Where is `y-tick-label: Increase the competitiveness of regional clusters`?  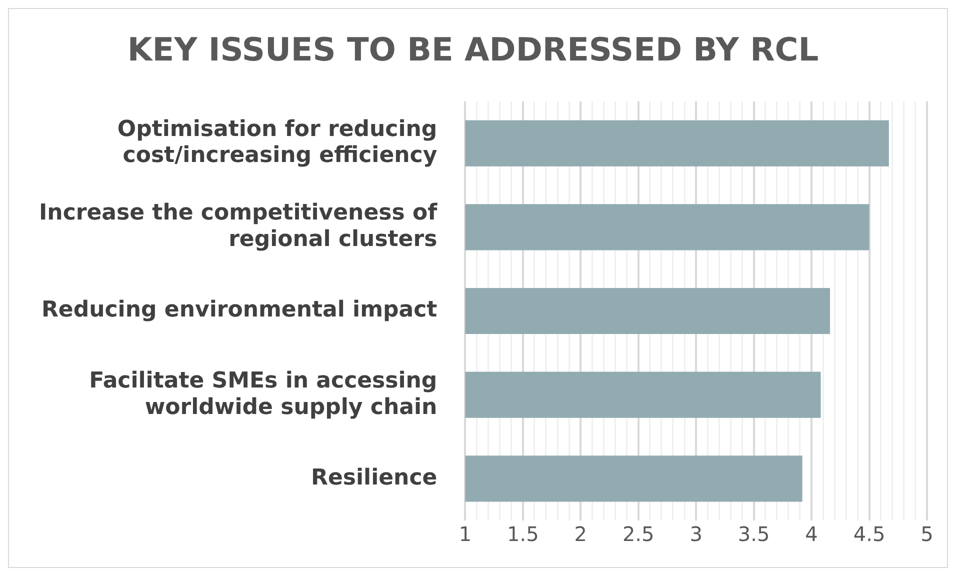
y-tick-label: Increase the competitiveness of regional clusters is located at coordinates (238, 226).